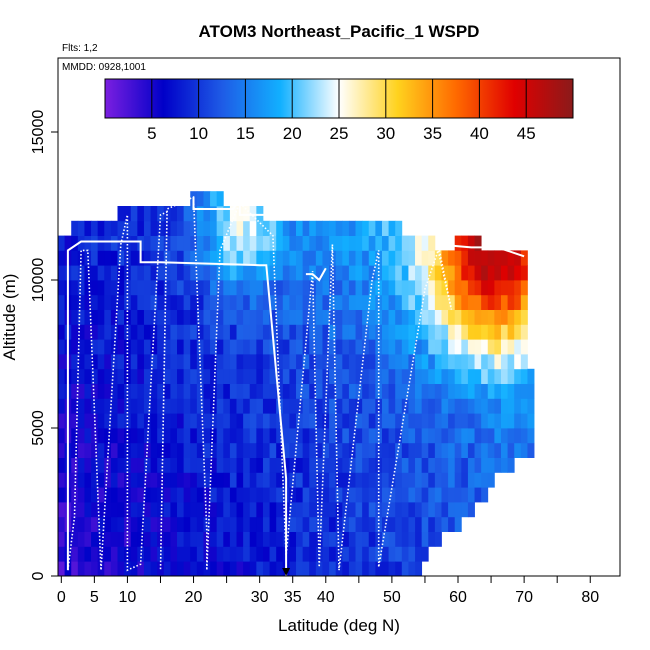 This screenshot has height=650, width=650. Describe the element at coordinates (38, 280) in the screenshot. I see `y-tick-label: 10000` at that location.